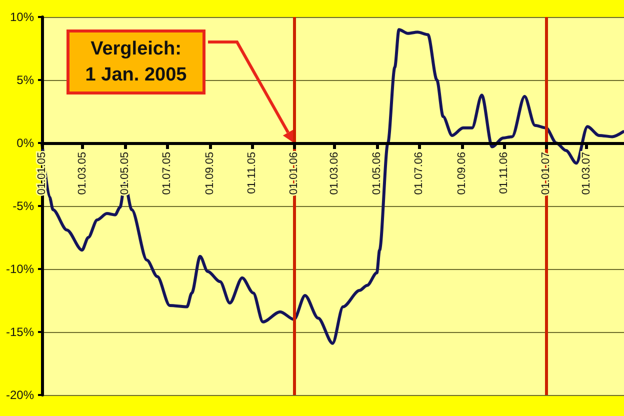 The height and width of the screenshot is (416, 624). I want to click on y-tick-label: -5%, so click(23, 206).